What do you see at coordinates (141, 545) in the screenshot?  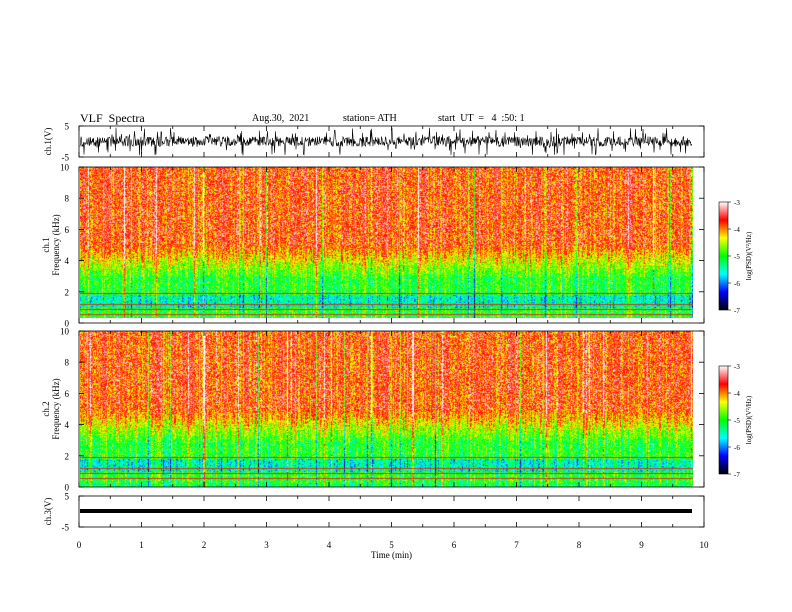 I see `xtick-label: 1` at bounding box center [141, 545].